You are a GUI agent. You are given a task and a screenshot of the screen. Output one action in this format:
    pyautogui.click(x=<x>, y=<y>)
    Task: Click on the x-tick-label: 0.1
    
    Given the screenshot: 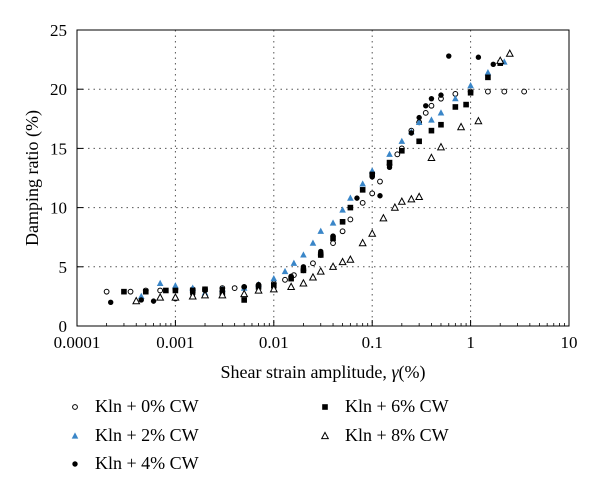 What is the action you would take?
    pyautogui.click(x=372, y=342)
    